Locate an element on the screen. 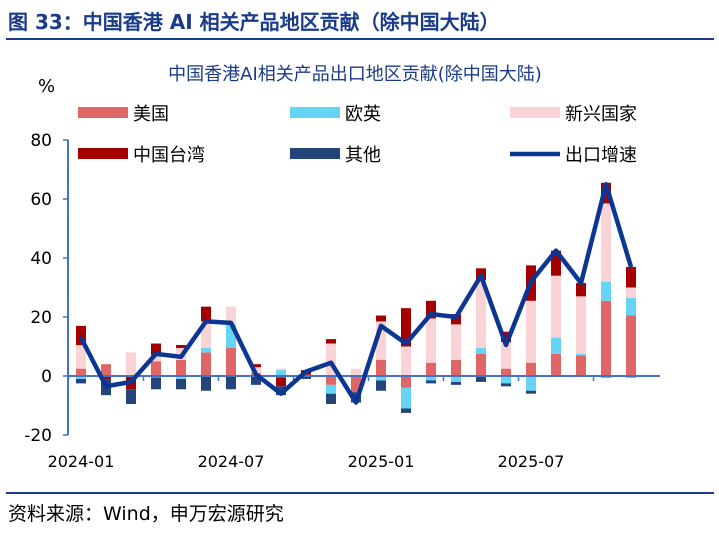 The width and height of the screenshot is (719, 536). x-tick-label: 2025-07 is located at coordinates (531, 461).